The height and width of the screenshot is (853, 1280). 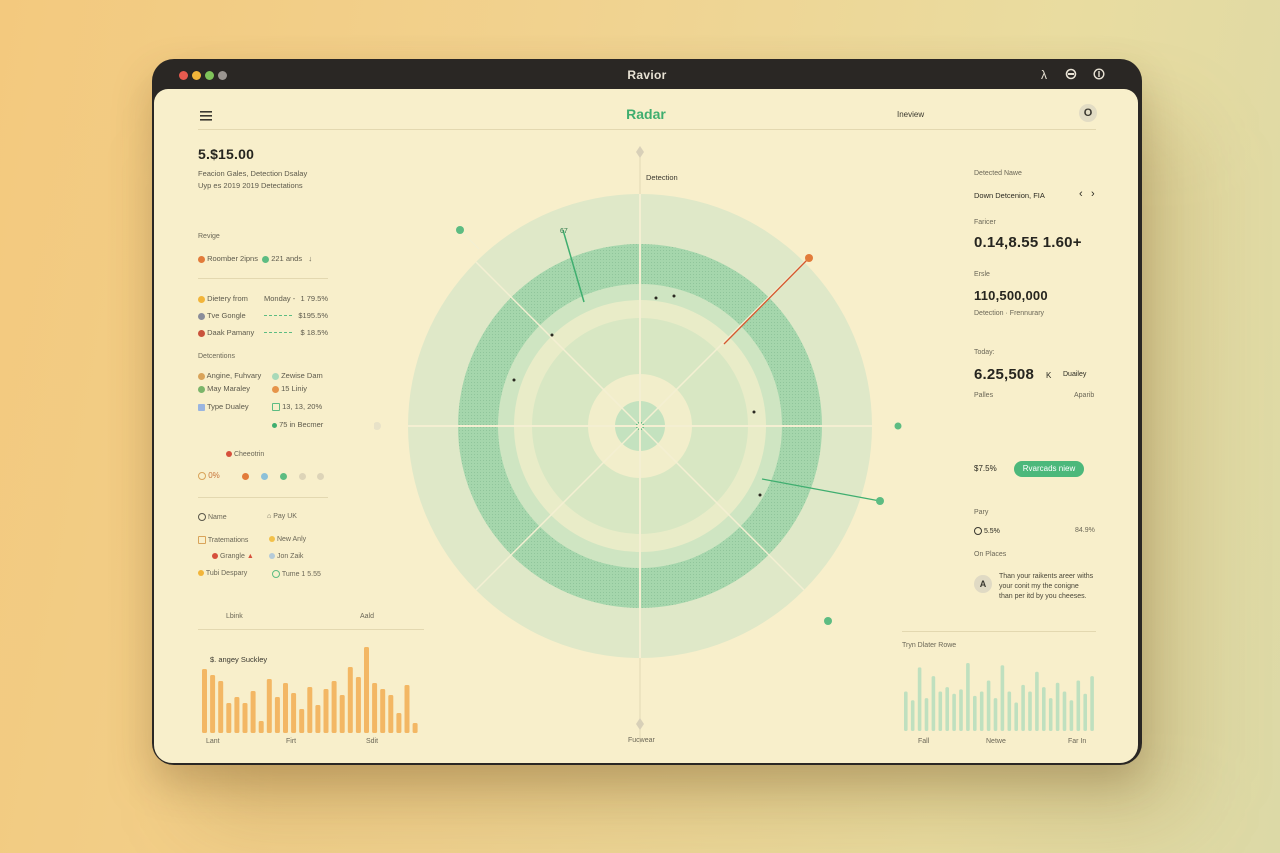 What do you see at coordinates (1093, 194) in the screenshot?
I see `next-chevron-icon: ›` at bounding box center [1093, 194].